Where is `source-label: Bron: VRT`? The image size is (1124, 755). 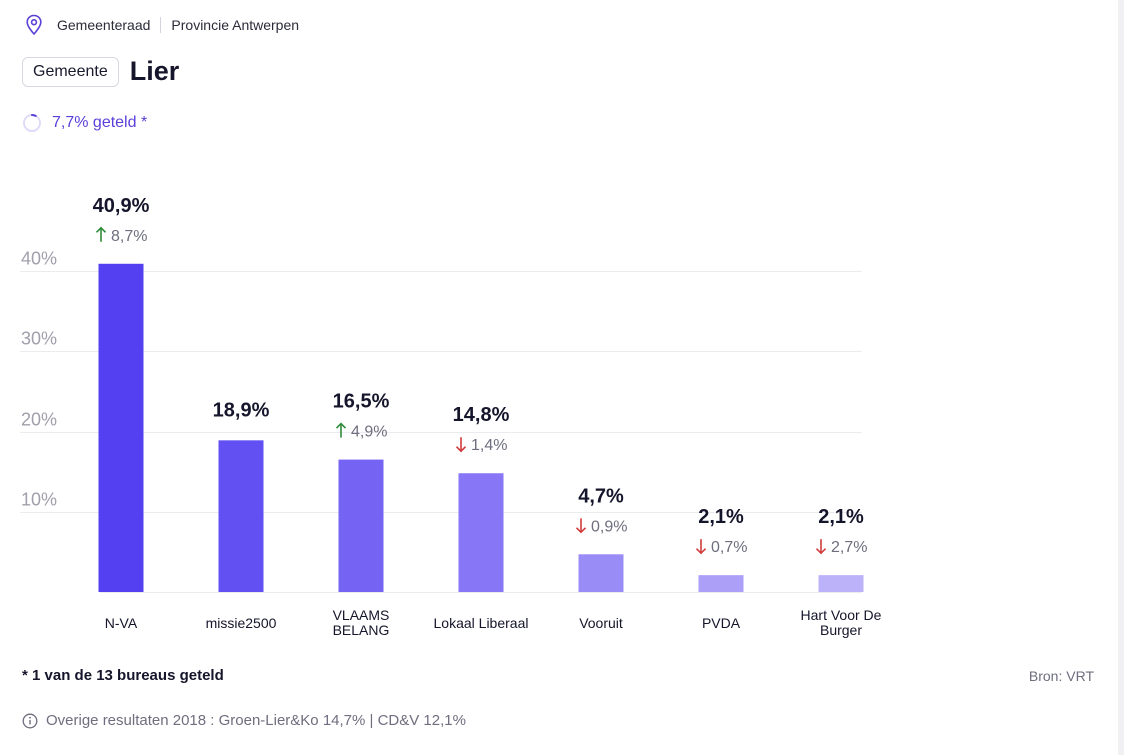 source-label: Bron: VRT is located at coordinates (1061, 676).